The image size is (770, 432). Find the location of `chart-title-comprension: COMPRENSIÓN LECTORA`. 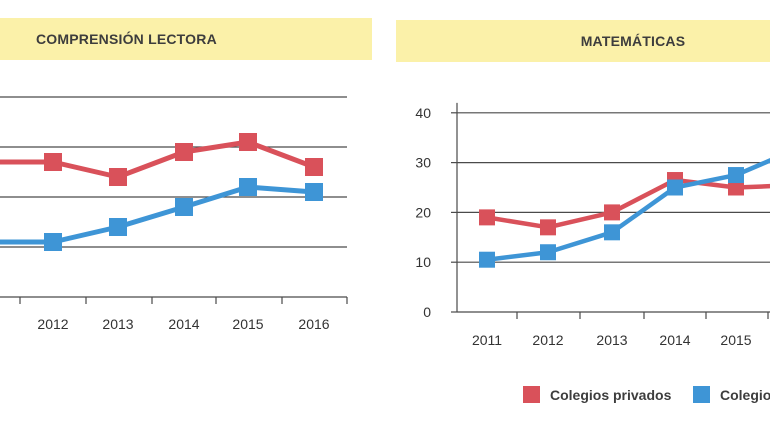

chart-title-comprension: COMPRENSIÓN LECTORA is located at coordinates (186, 39).